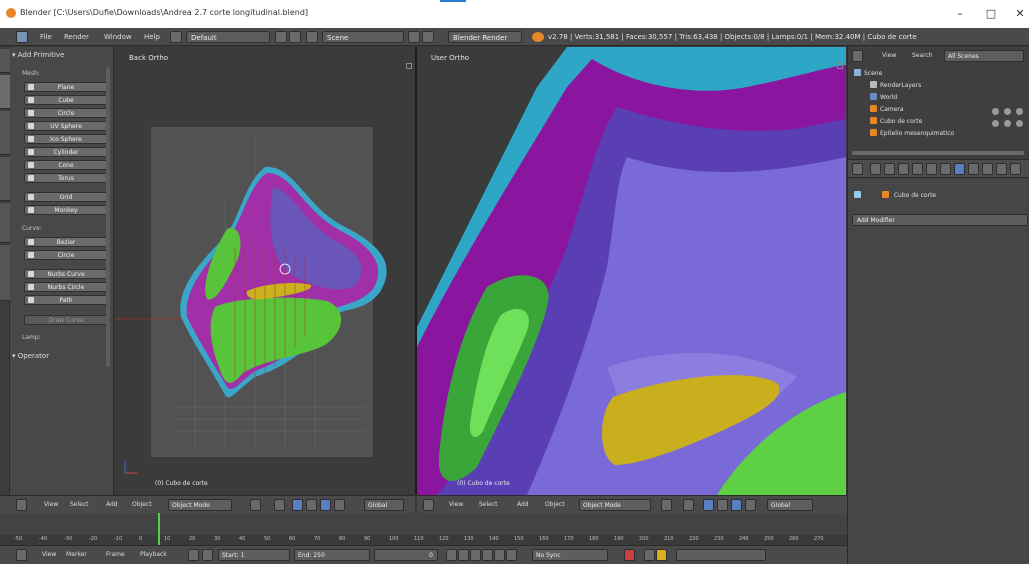  I want to click on left-shading-icon, so click(255, 505).